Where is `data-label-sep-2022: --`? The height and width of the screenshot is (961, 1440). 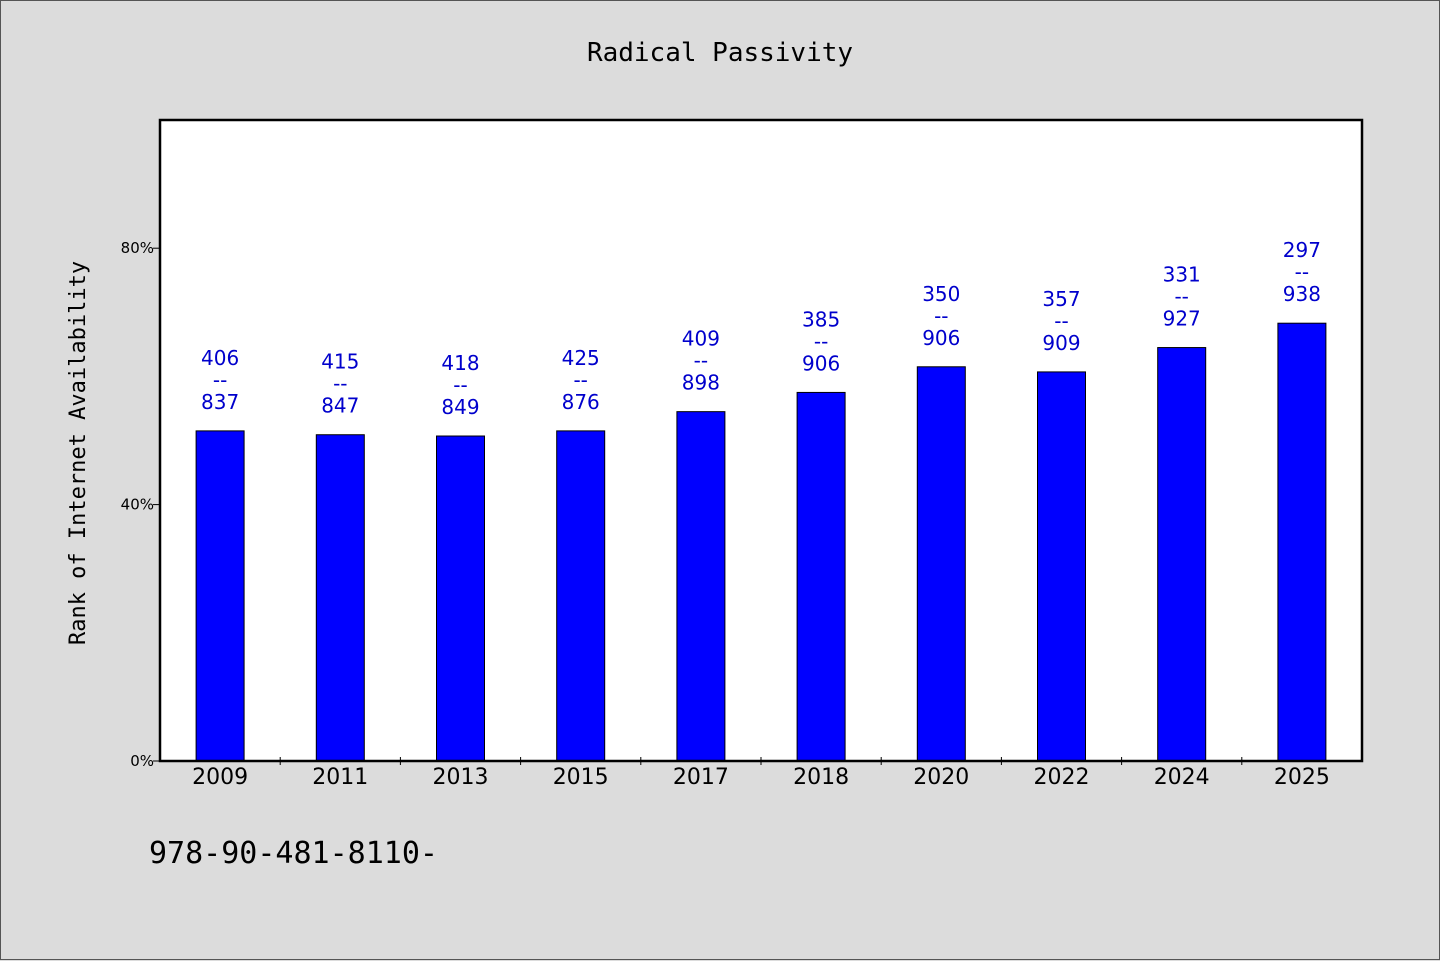
data-label-sep-2022: -- is located at coordinates (1061, 321).